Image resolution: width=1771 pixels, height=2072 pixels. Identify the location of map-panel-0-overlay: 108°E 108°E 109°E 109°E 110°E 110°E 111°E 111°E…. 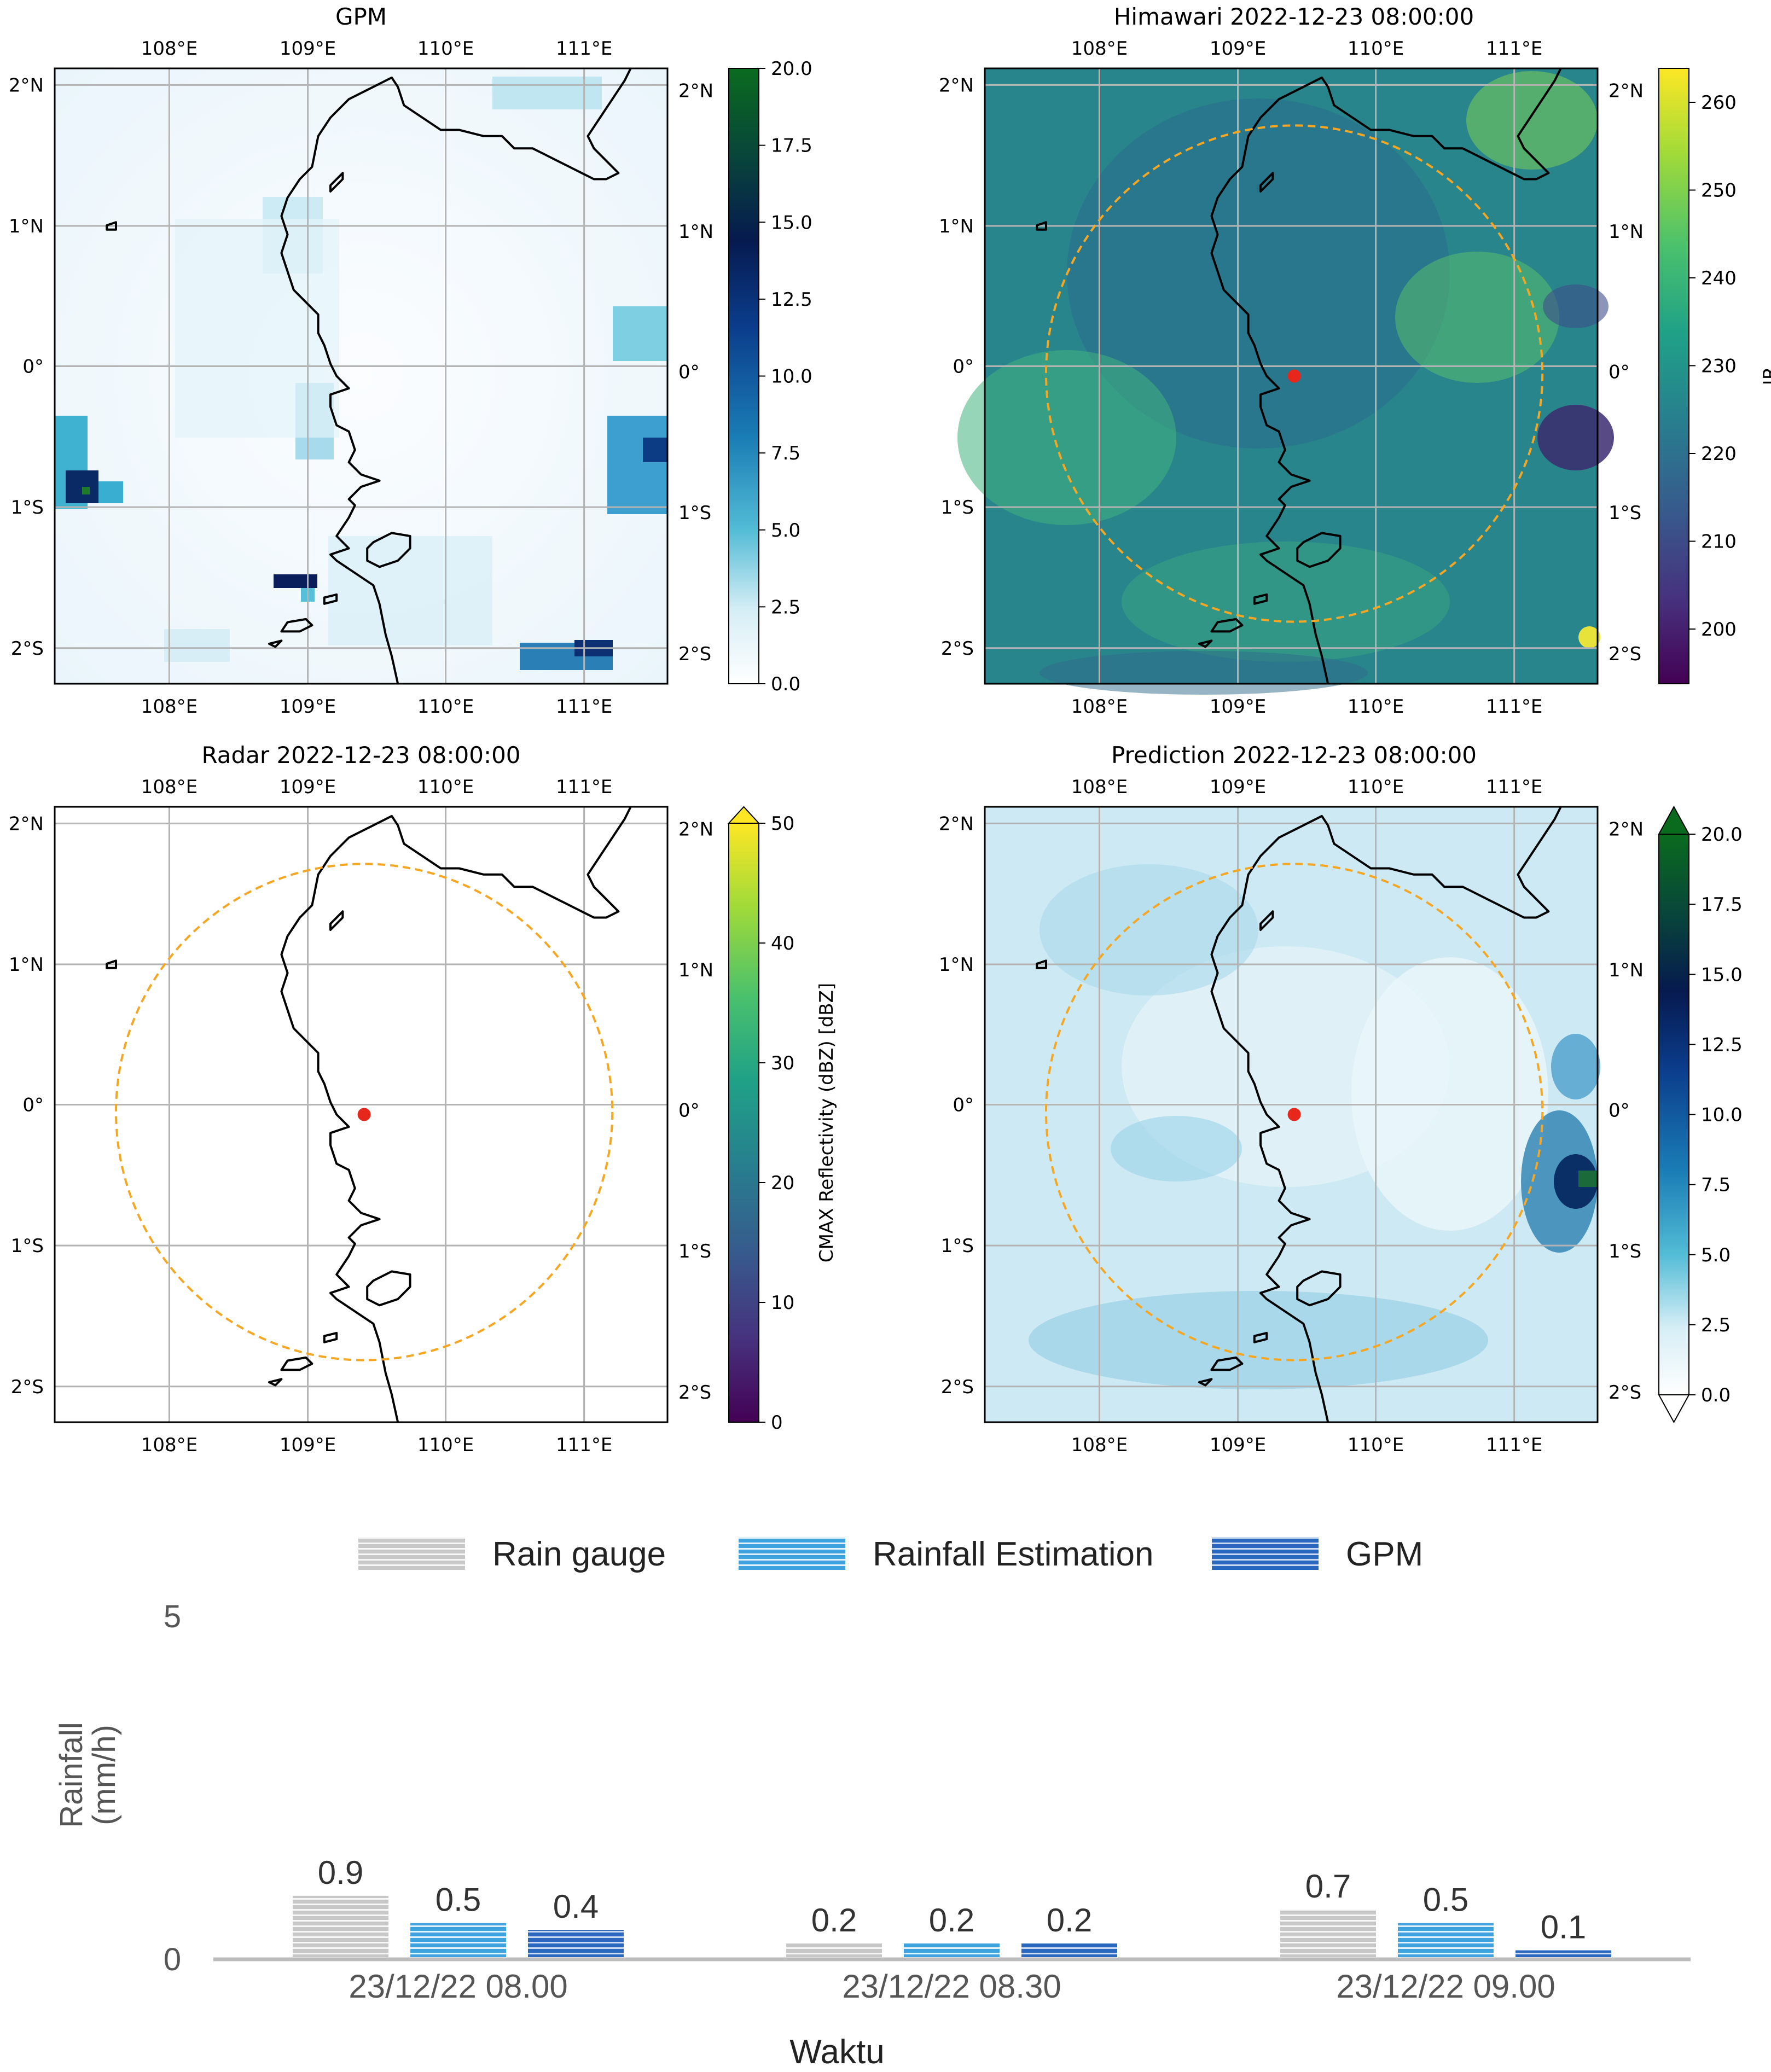
(410, 378).